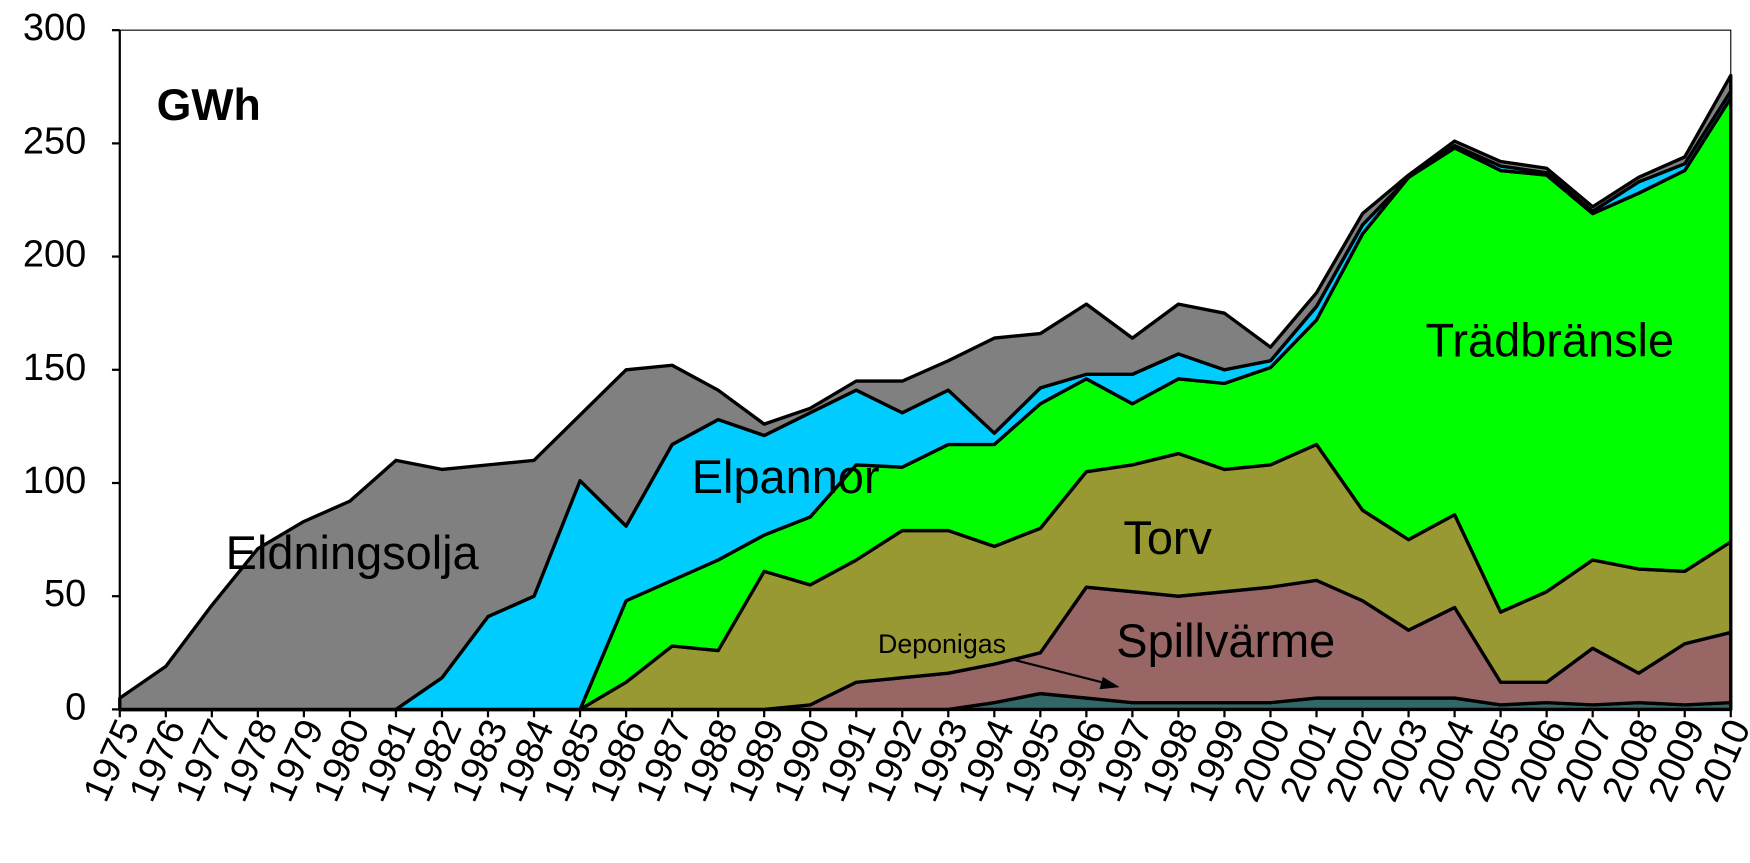  What do you see at coordinates (1109, 683) in the screenshot?
I see `annotation-arrowhead` at bounding box center [1109, 683].